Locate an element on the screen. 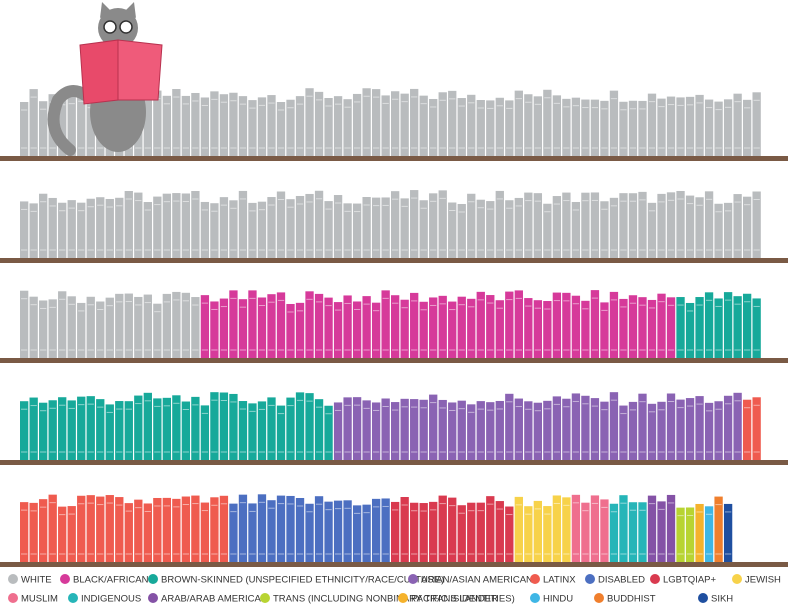 The width and height of the screenshot is (788, 611). legend-label: ASIAN/ASIAN AMERICAN is located at coordinates (477, 580).